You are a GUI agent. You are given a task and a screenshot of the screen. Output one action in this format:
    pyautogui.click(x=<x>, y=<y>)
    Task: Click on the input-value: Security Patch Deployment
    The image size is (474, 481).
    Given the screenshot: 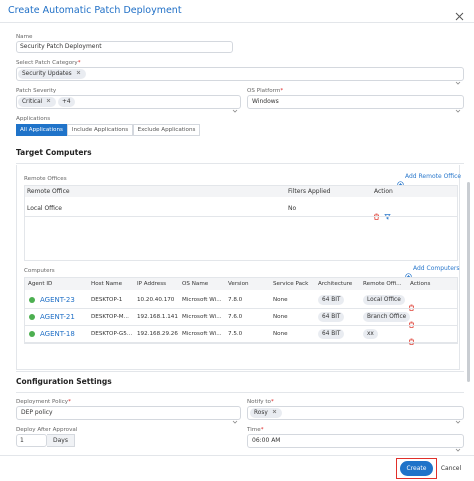 What is the action you would take?
    pyautogui.click(x=61, y=46)
    